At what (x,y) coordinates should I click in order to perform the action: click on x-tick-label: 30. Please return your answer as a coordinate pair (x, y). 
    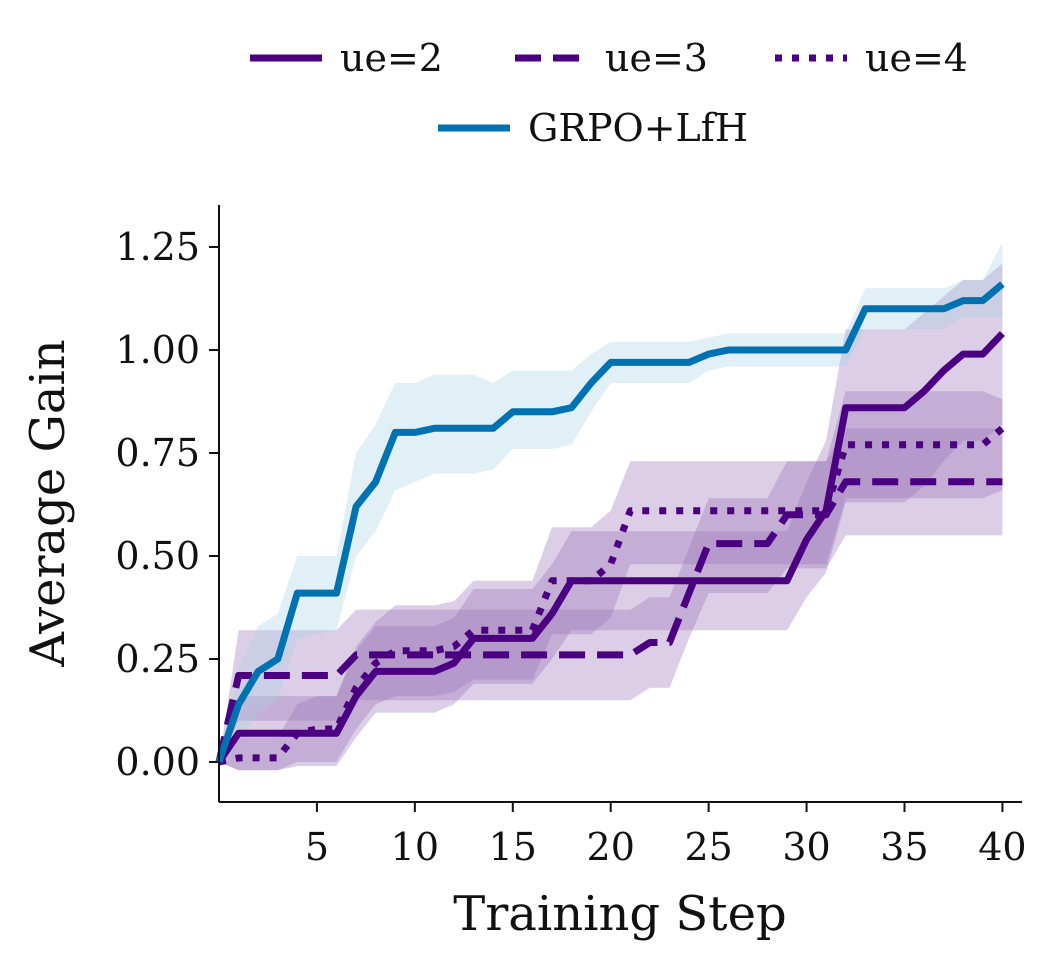
    Looking at the image, I should click on (806, 847).